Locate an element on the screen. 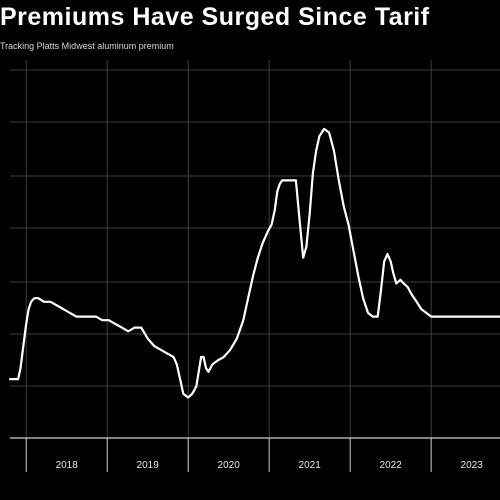 This screenshot has width=500, height=500. x-tick-label: 2020 is located at coordinates (229, 465).